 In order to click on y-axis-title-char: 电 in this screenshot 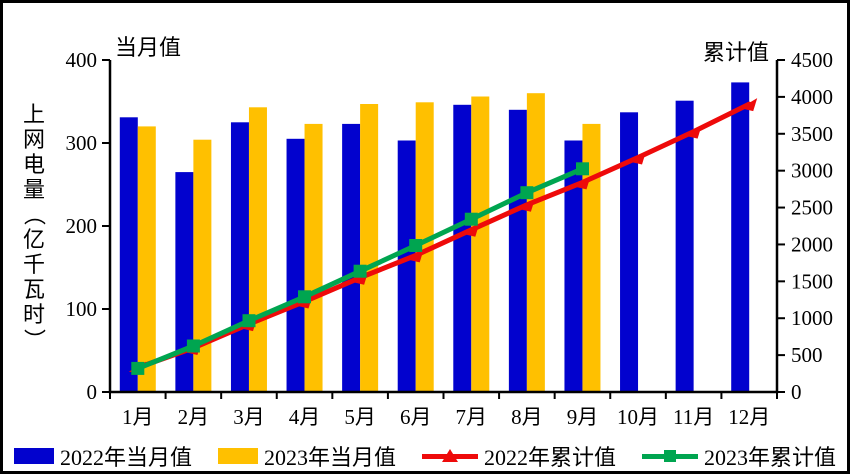, I will do `click(33, 164)`.